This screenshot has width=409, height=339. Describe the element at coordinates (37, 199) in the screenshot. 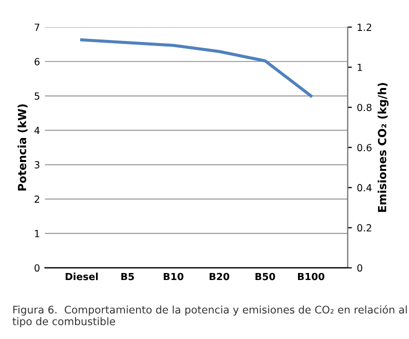

I see `y-tick-label: 2` at that location.